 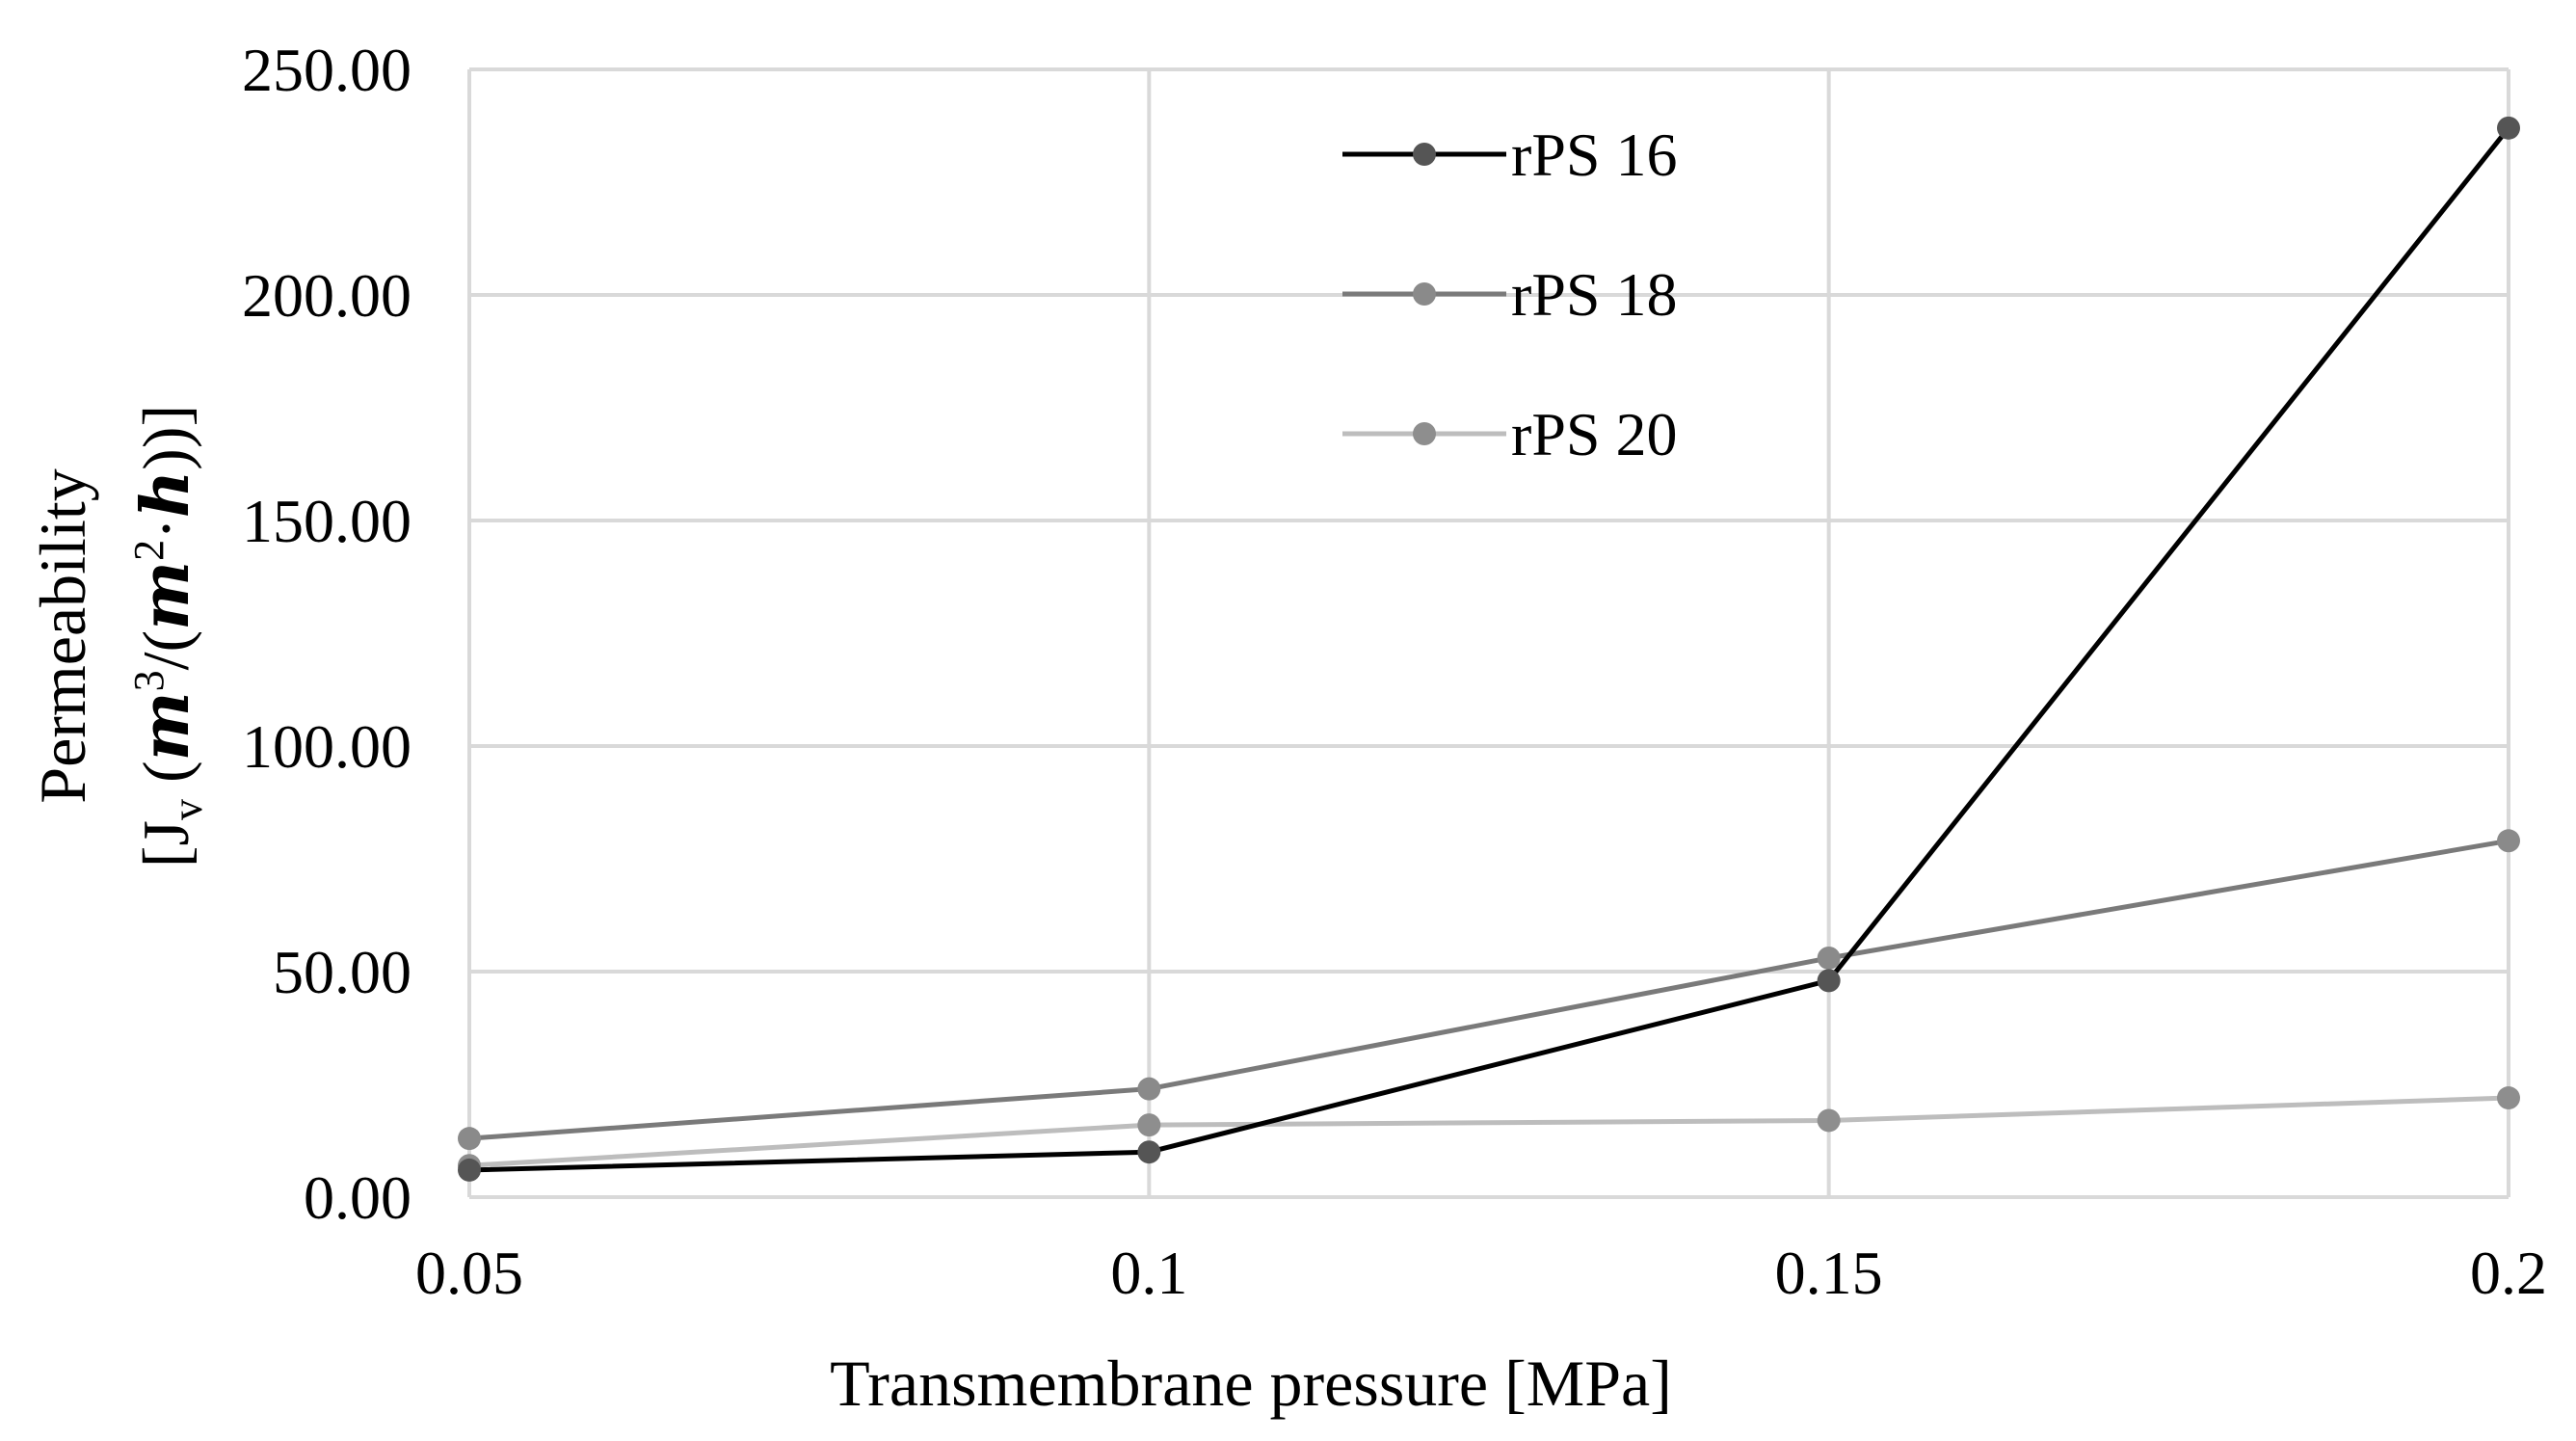 I want to click on legend-label: rPS 16, so click(x=1594, y=154).